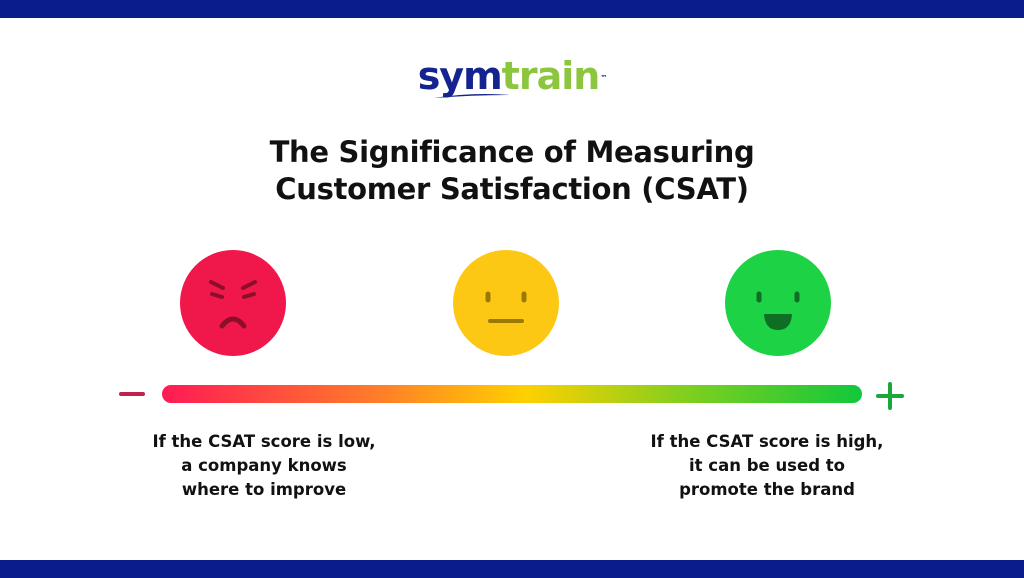 The width and height of the screenshot is (1024, 578). Describe the element at coordinates (233, 303) in the screenshot. I see `angry-face-icon` at that location.